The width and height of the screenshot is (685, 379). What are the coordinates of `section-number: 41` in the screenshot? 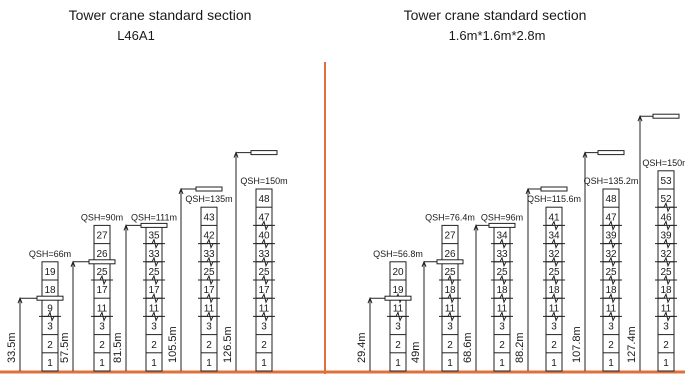 It's located at (554, 217).